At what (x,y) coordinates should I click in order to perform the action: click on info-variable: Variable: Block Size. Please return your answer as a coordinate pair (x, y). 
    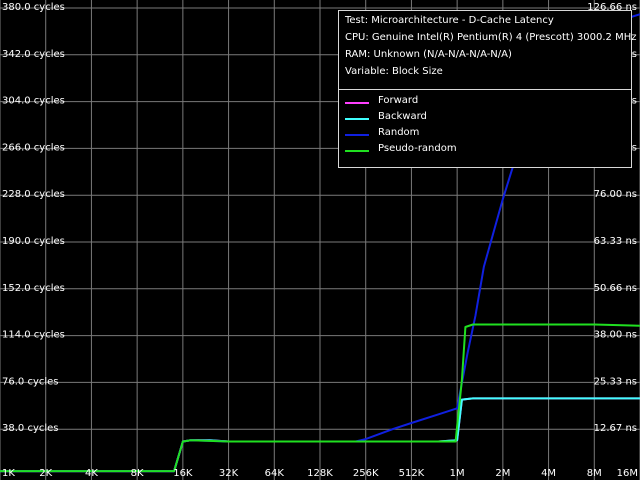
    Looking at the image, I should click on (394, 71).